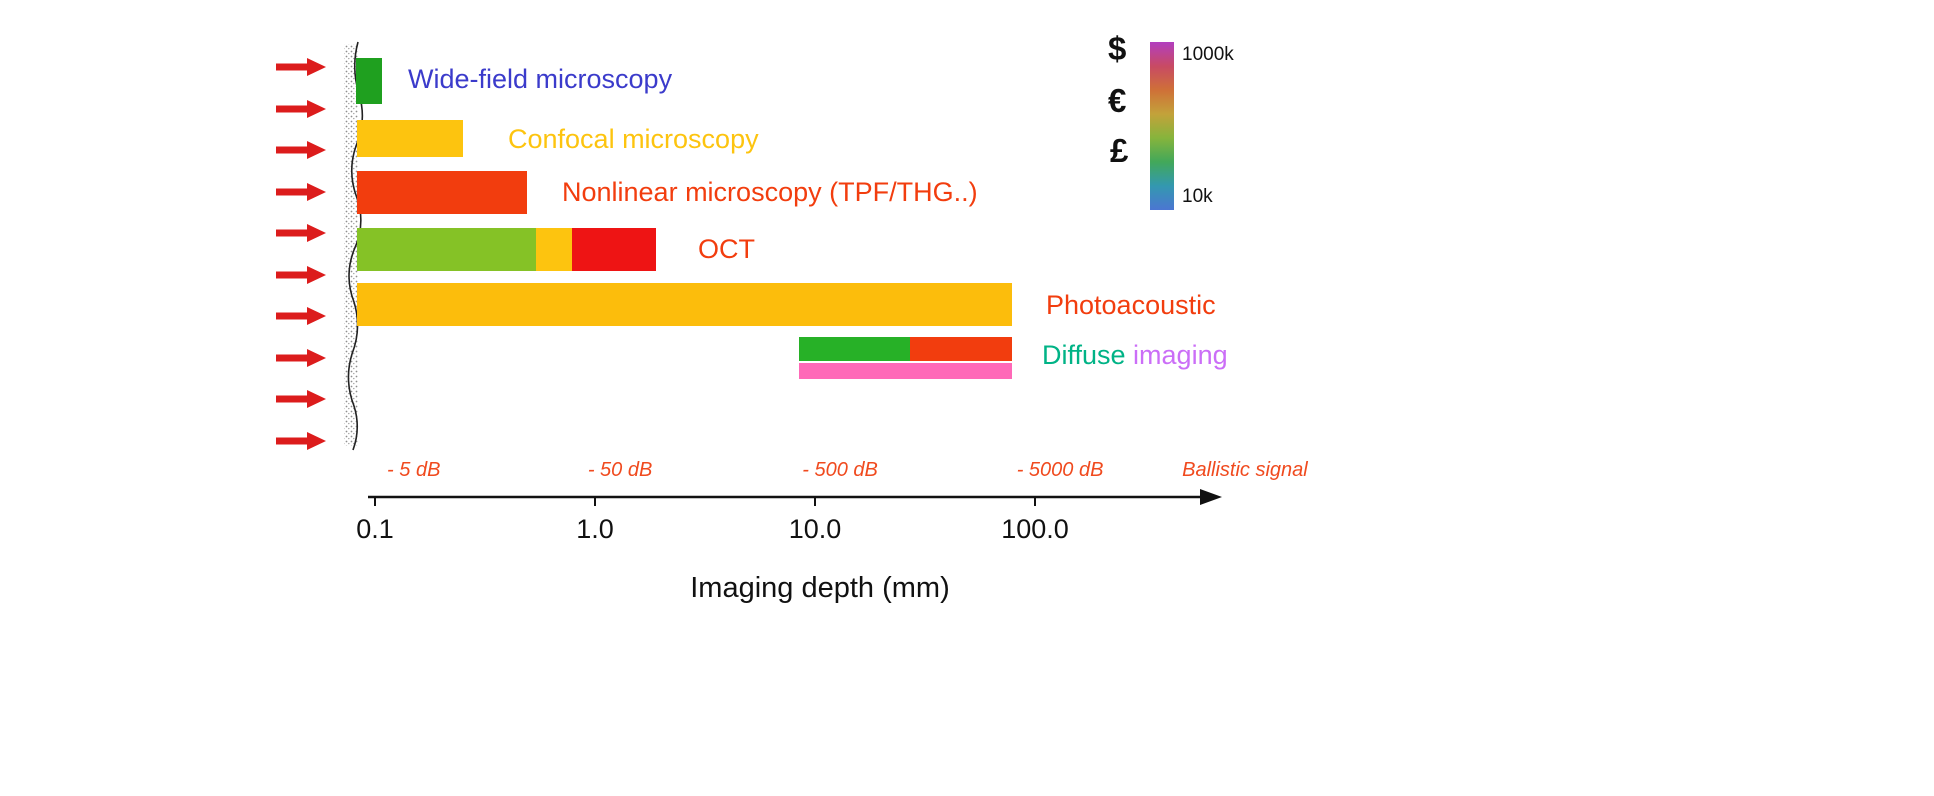 The width and height of the screenshot is (1934, 796). I want to click on bar-wide-field-microscopy, so click(369, 81).